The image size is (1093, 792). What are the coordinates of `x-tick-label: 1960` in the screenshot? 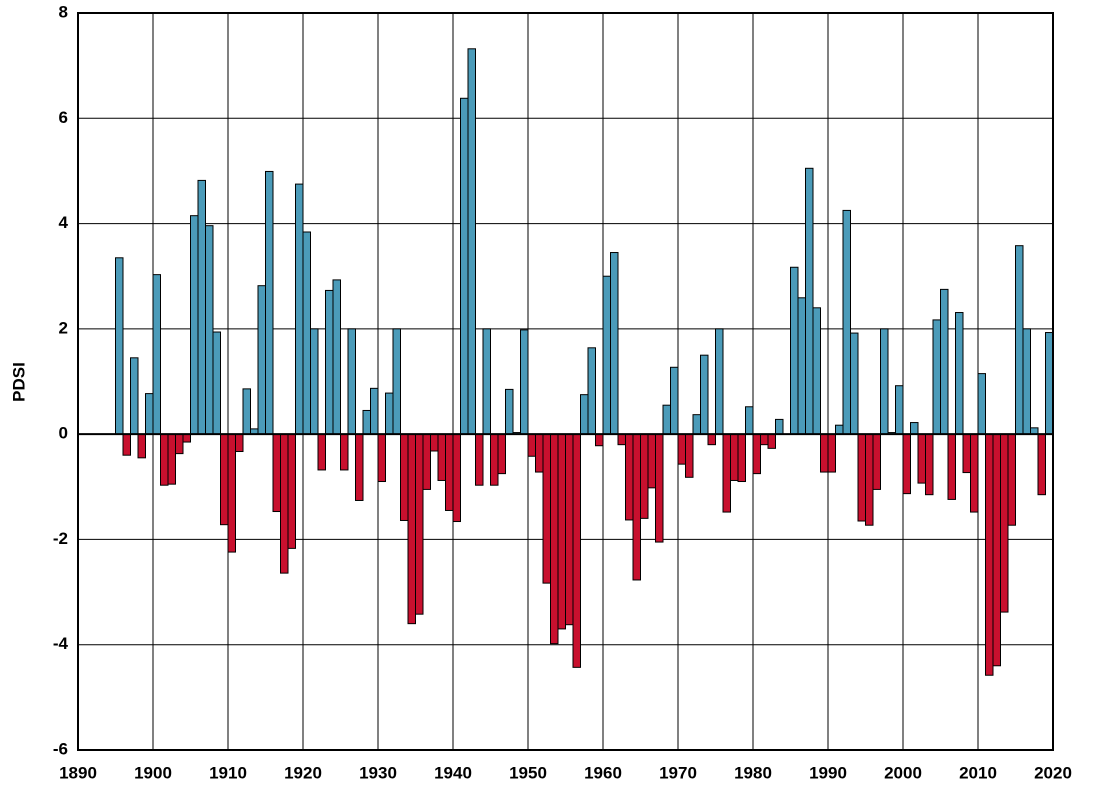 It's located at (603, 772).